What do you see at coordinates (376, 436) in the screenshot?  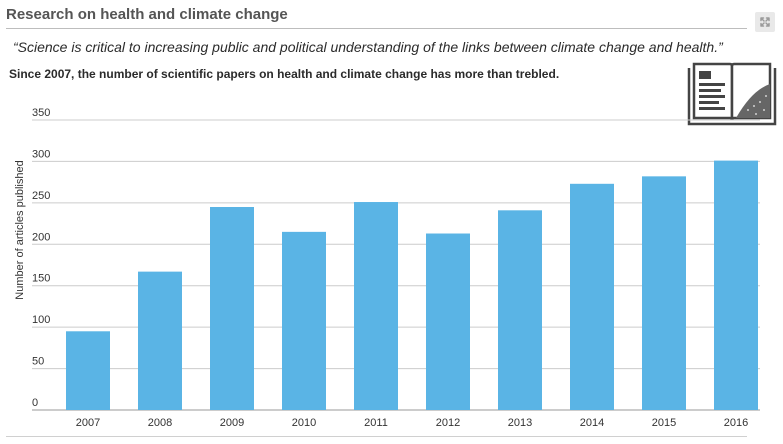 I see `footer-divider` at bounding box center [376, 436].